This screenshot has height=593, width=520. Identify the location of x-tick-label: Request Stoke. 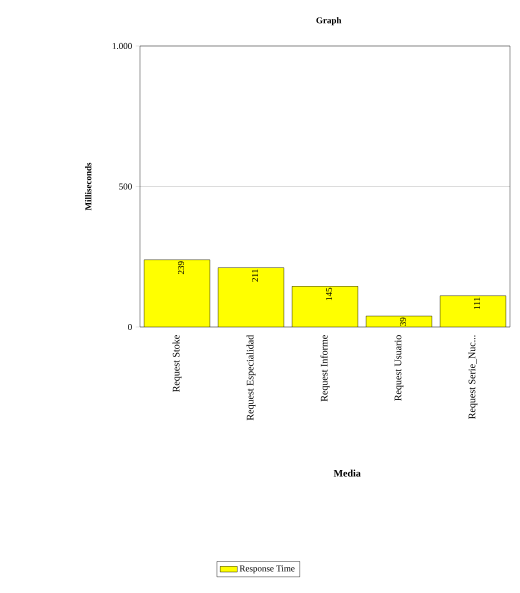
(177, 363).